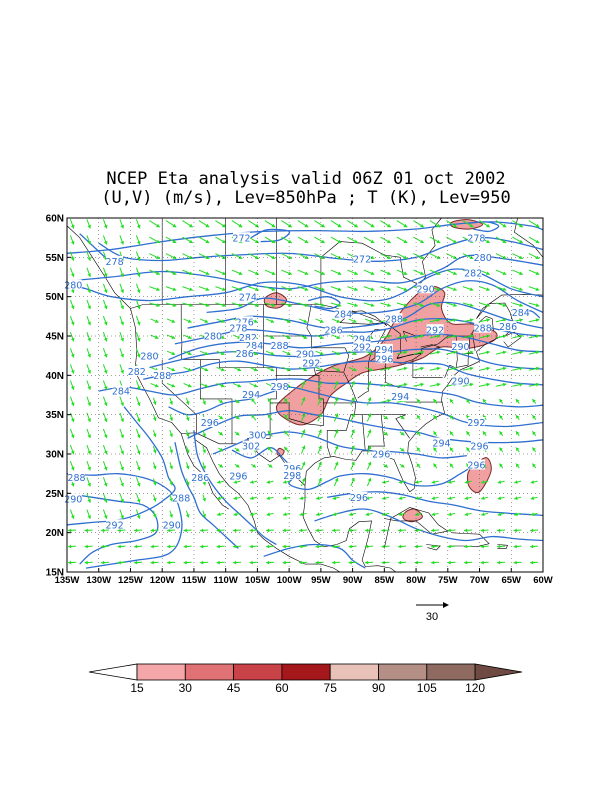 The width and height of the screenshot is (612, 792). What do you see at coordinates (258, 672) in the screenshot?
I see `colorbar-segment` at bounding box center [258, 672].